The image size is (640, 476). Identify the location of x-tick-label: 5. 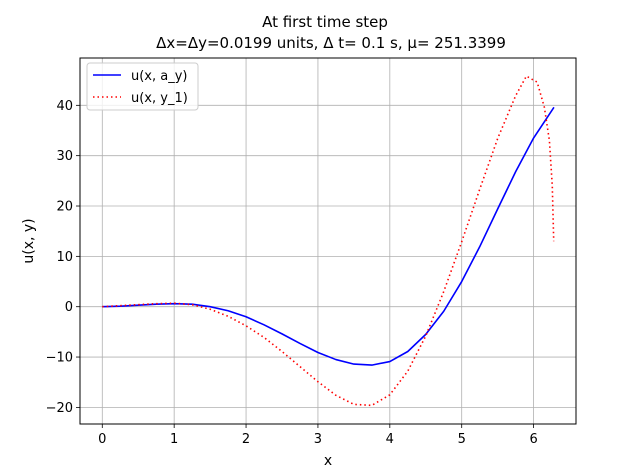
(462, 439).